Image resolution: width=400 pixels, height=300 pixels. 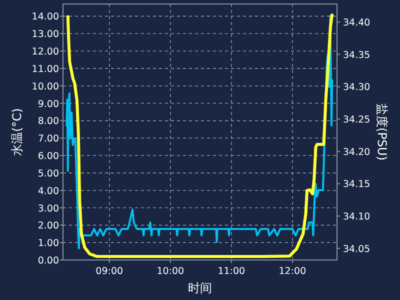 What do you see at coordinates (45, 86) in the screenshot?
I see `y-tick-label: 10.00` at bounding box center [45, 86].